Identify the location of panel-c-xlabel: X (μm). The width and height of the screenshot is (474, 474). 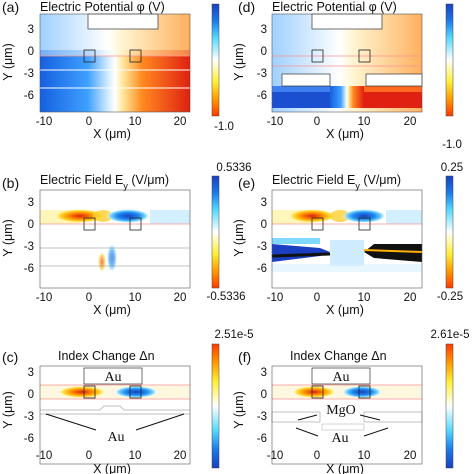
(112, 468).